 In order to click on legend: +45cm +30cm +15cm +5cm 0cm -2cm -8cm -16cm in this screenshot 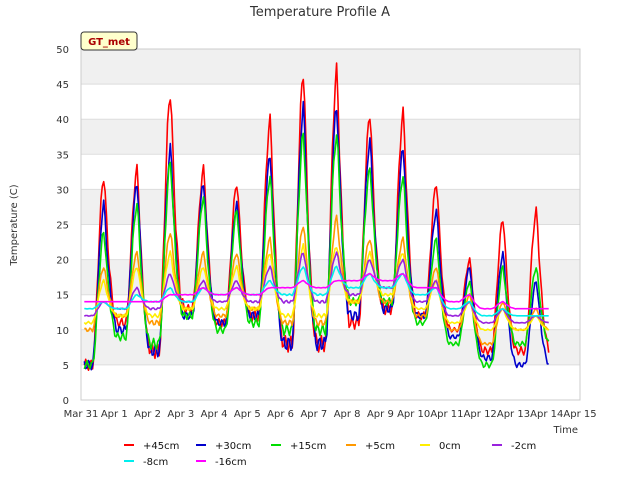, I will do `click(330, 454)`.